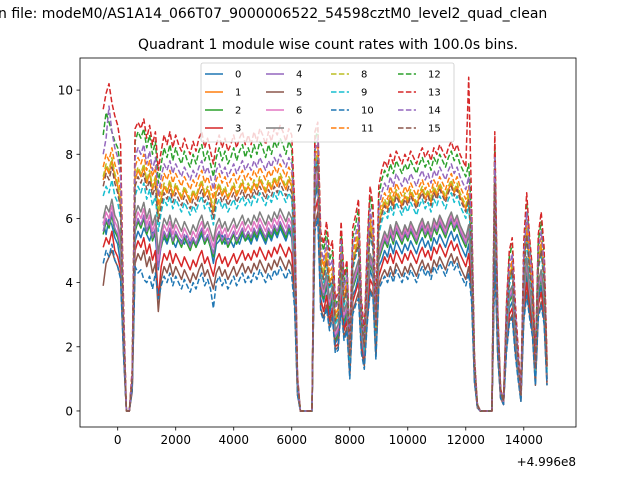 Image resolution: width=640 pixels, height=484 pixels. What do you see at coordinates (238, 129) in the screenshot?
I see `legend-label-3: 3` at bounding box center [238, 129].